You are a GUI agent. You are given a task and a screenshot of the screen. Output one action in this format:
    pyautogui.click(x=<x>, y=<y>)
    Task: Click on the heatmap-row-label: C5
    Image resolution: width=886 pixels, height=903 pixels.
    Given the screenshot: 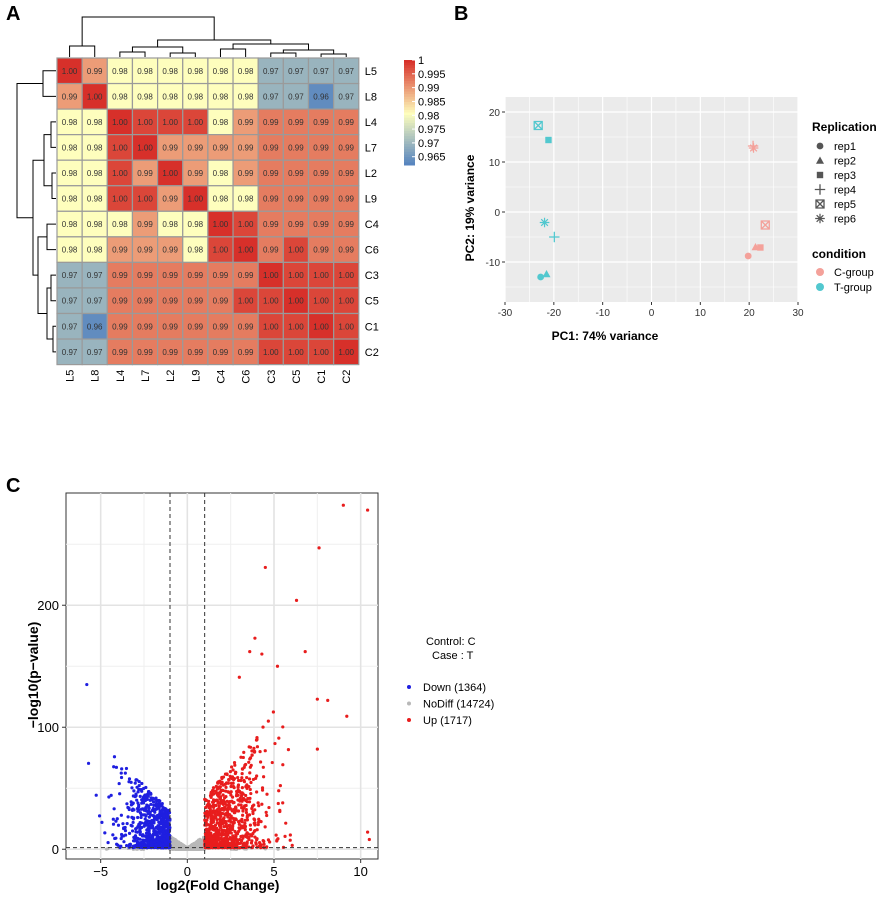 What is the action you would take?
    pyautogui.click(x=372, y=302)
    